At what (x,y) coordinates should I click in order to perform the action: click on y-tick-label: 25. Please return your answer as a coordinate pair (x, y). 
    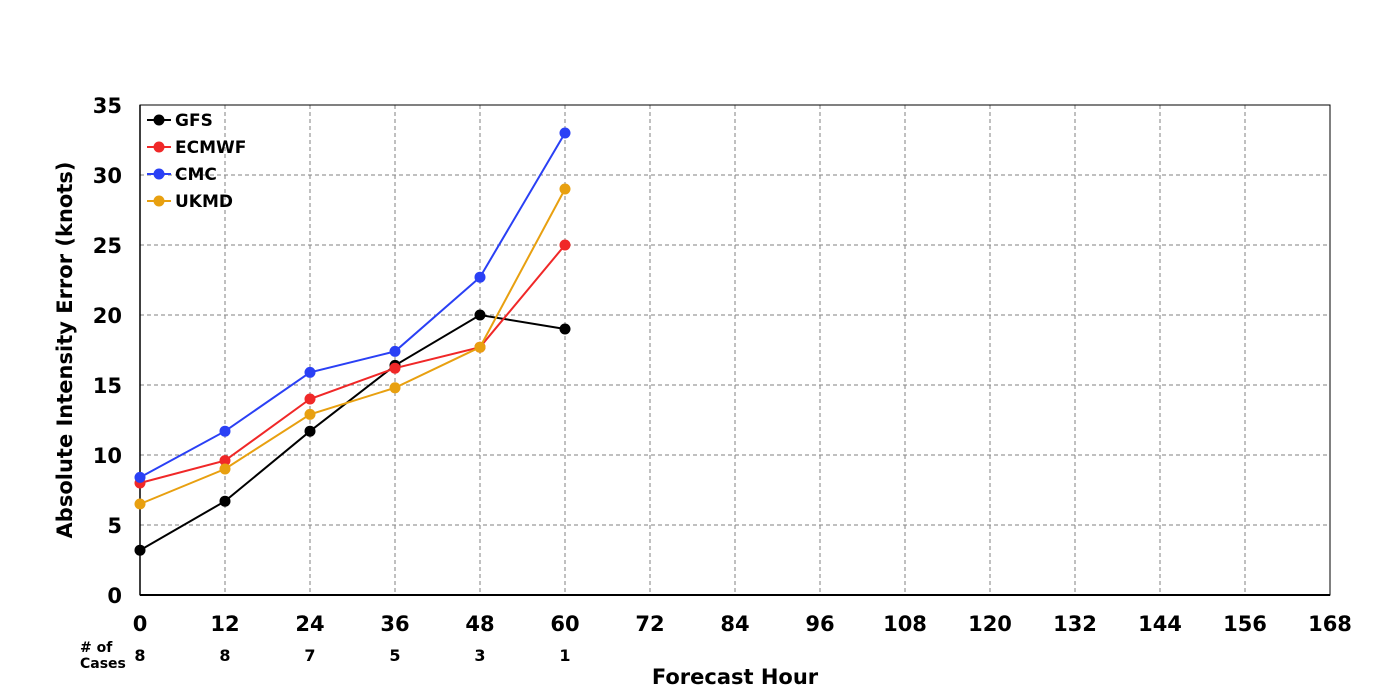
    Looking at the image, I should click on (107, 246).